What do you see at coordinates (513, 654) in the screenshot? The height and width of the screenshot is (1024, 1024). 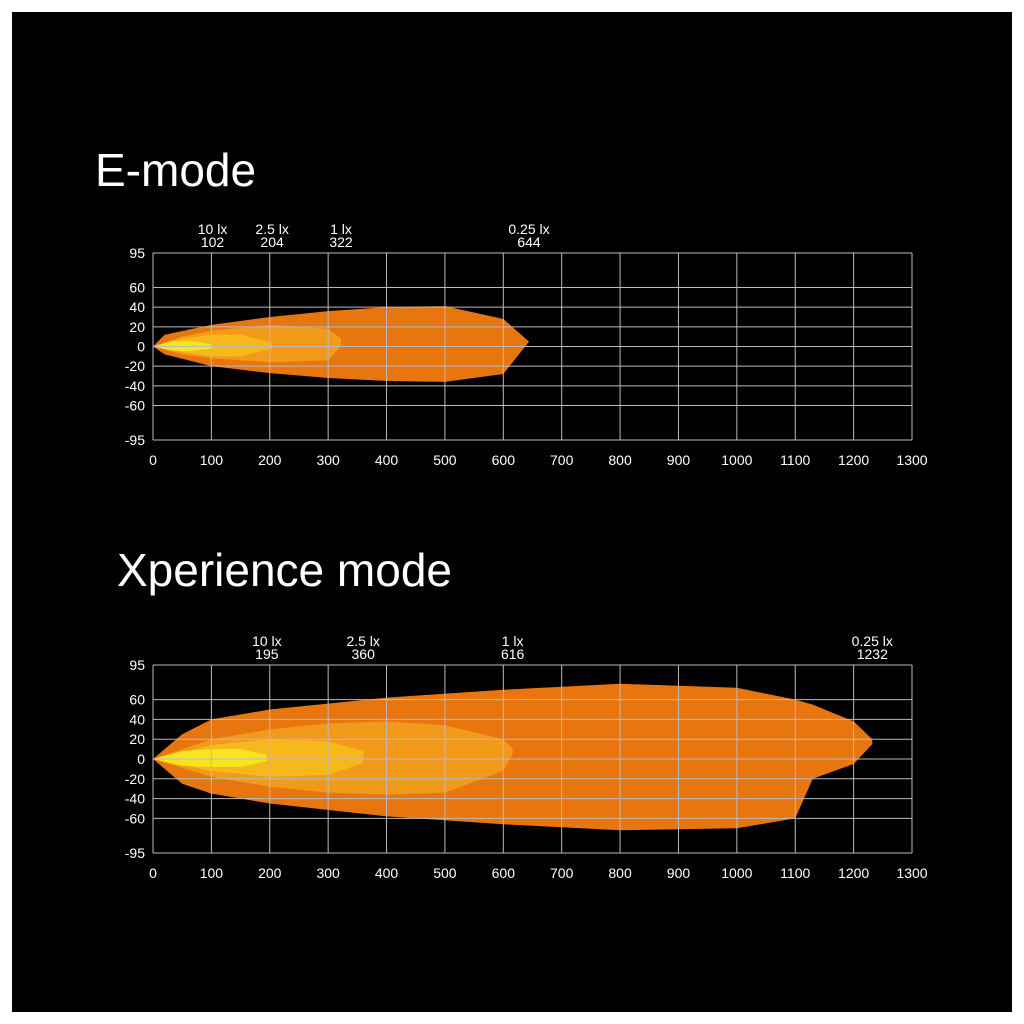 I see `contour-distance: 616` at bounding box center [513, 654].